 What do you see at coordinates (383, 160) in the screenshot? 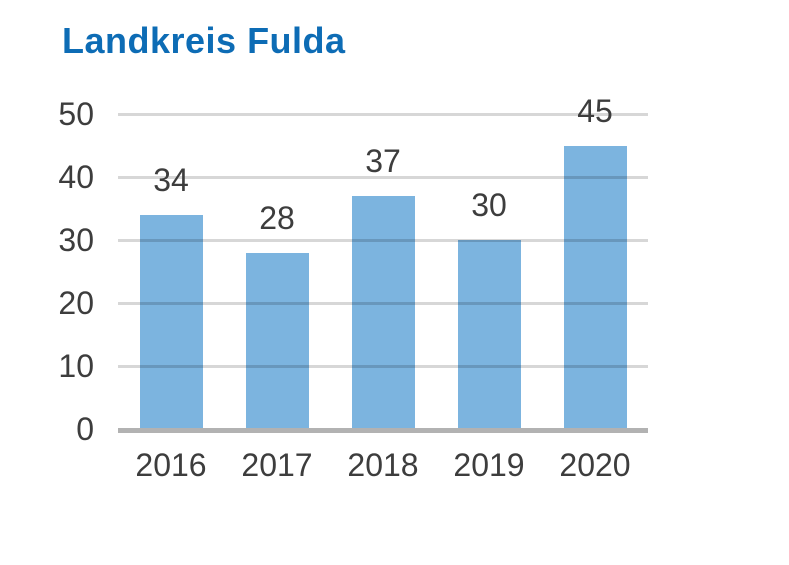
I see `bar-value-label: 37` at bounding box center [383, 160].